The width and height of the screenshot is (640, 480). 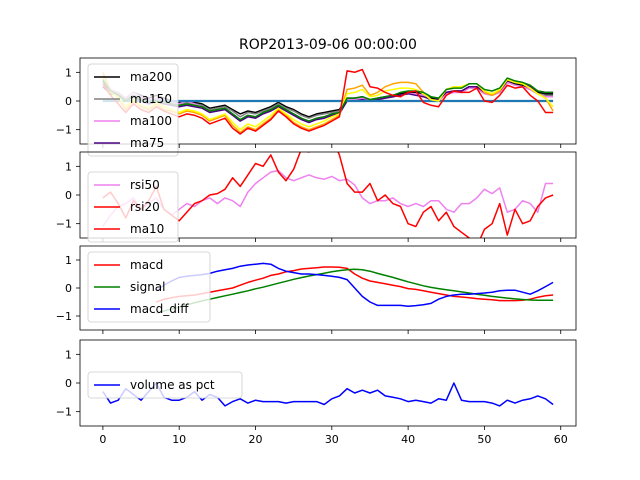 I want to click on x-tick-label: 60, so click(x=561, y=439).